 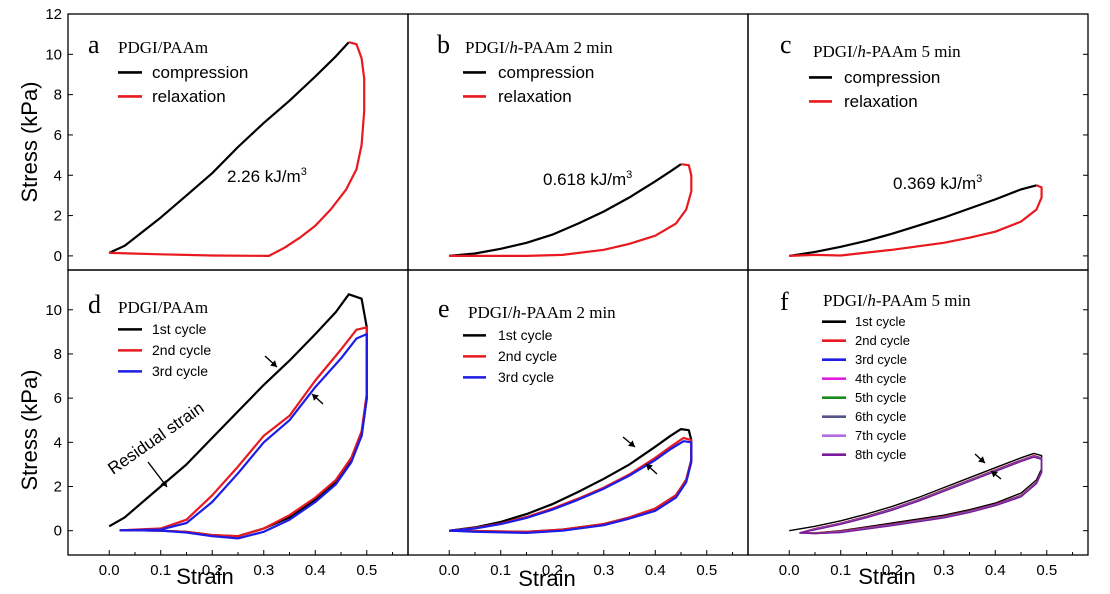 I want to click on legend-label-f-1: 1st cycle, so click(x=880, y=321).